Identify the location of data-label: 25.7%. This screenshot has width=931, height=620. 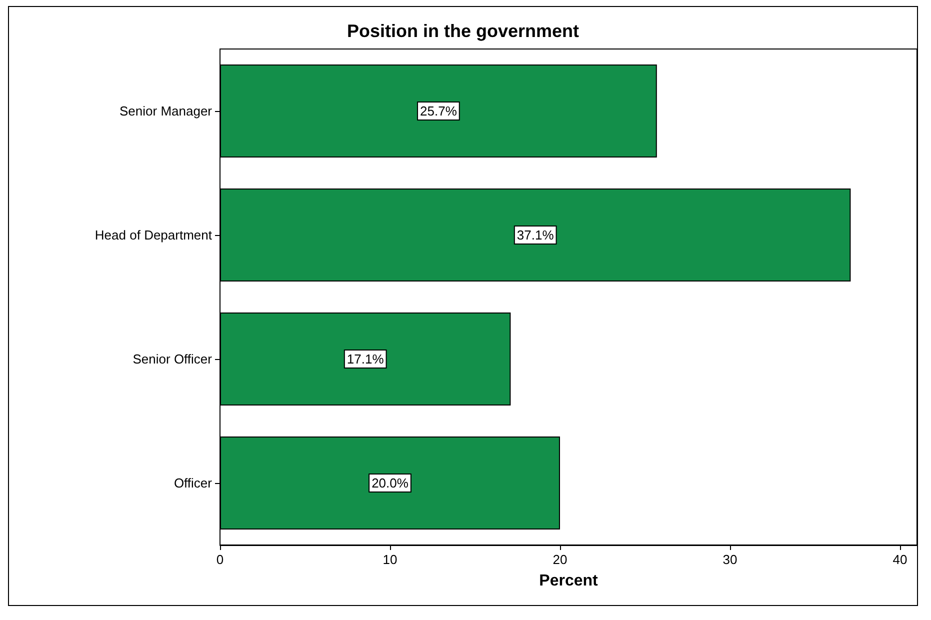
(439, 111).